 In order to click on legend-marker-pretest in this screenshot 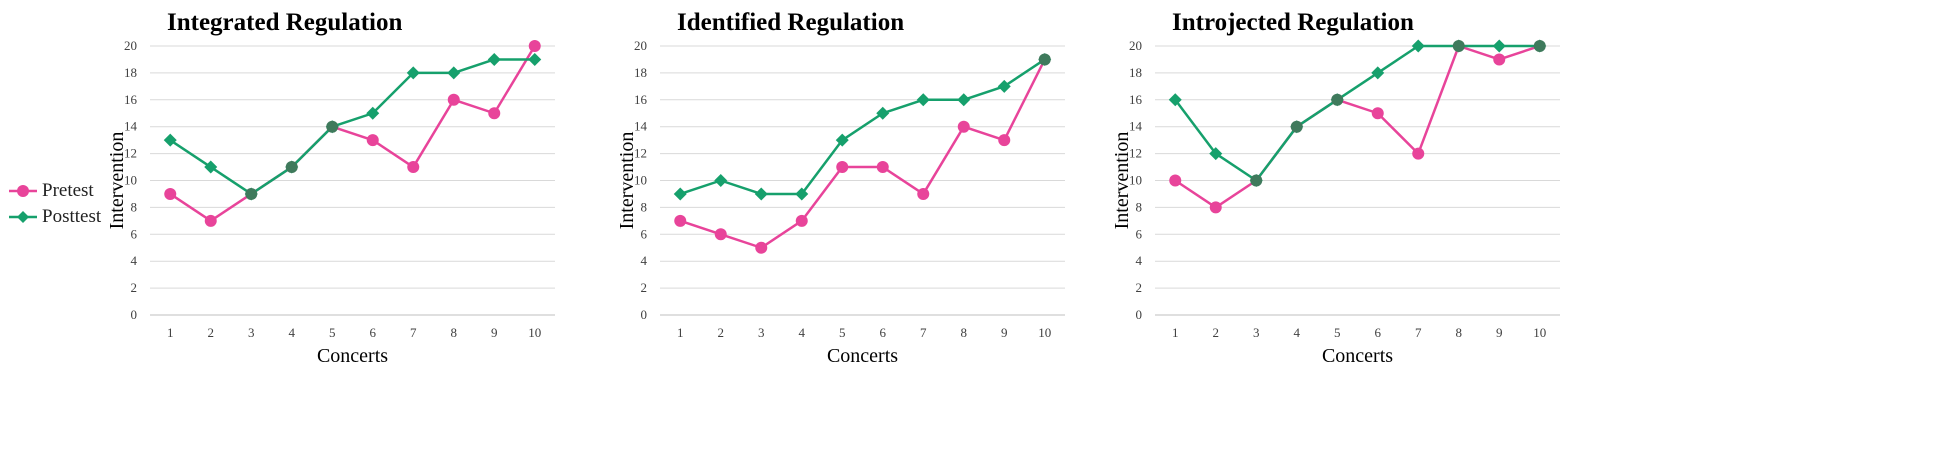, I will do `click(23, 191)`.